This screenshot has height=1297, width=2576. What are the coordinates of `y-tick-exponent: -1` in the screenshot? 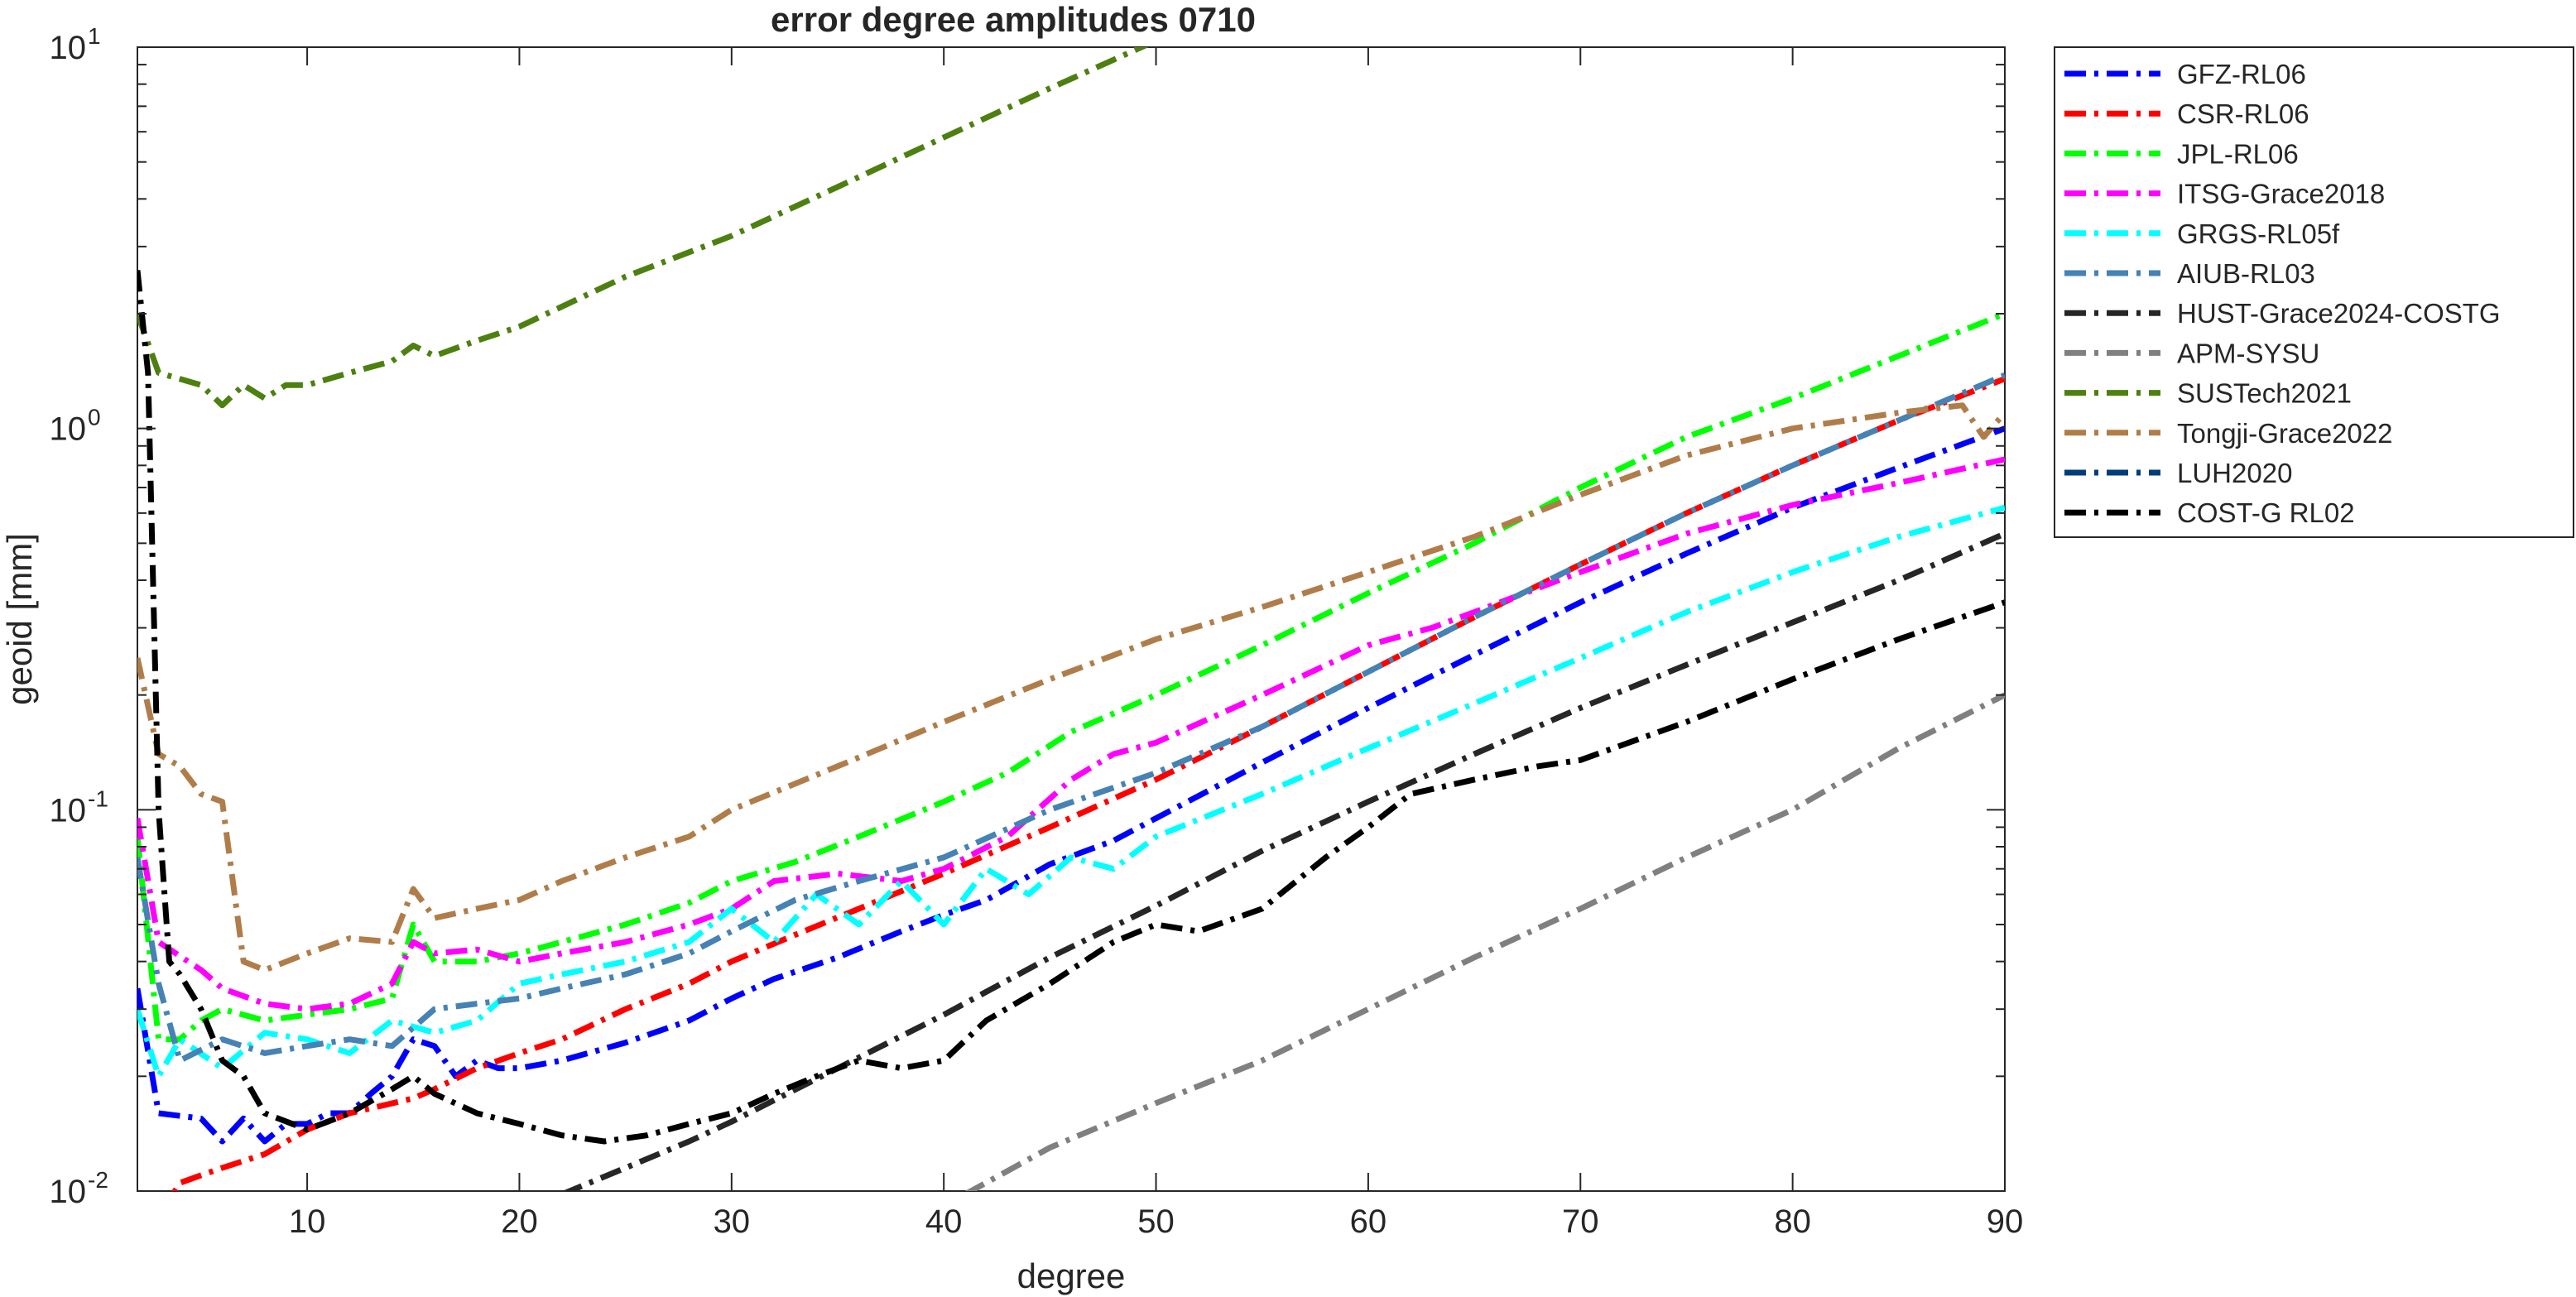 It's located at (98, 798).